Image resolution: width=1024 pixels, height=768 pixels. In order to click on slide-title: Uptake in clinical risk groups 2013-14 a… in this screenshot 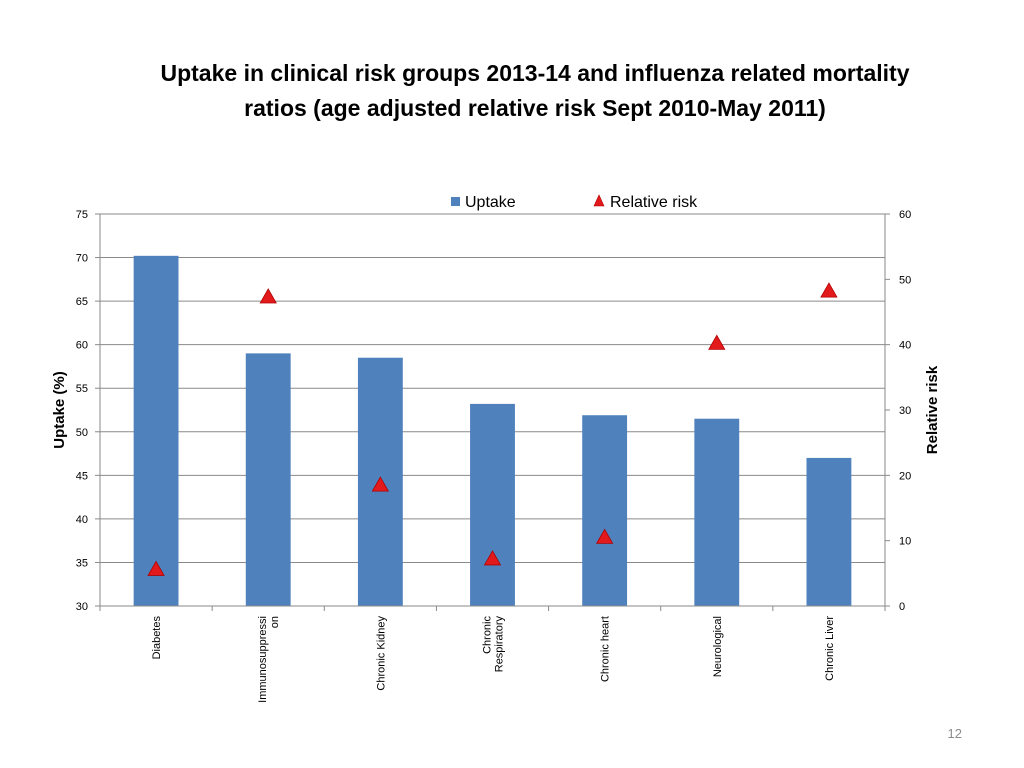, I will do `click(535, 91)`.